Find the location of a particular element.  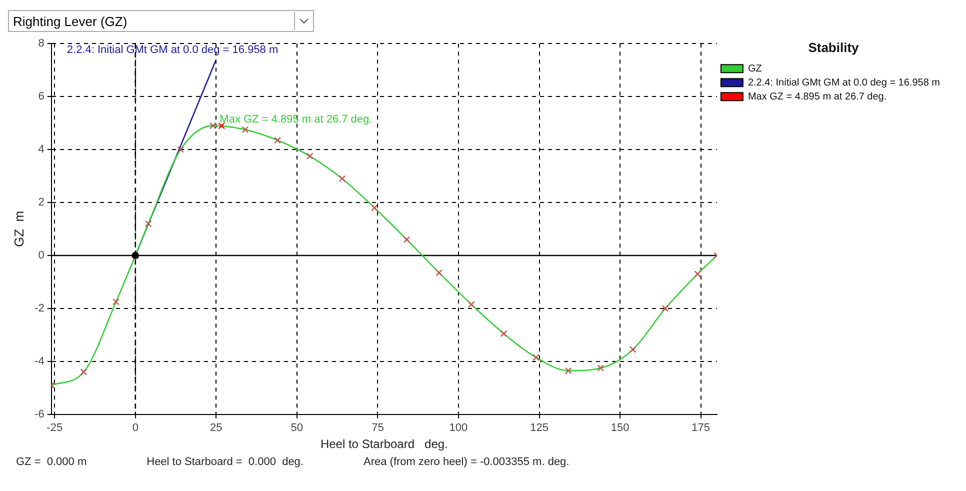

x-tick-label: 50 is located at coordinates (297, 428).